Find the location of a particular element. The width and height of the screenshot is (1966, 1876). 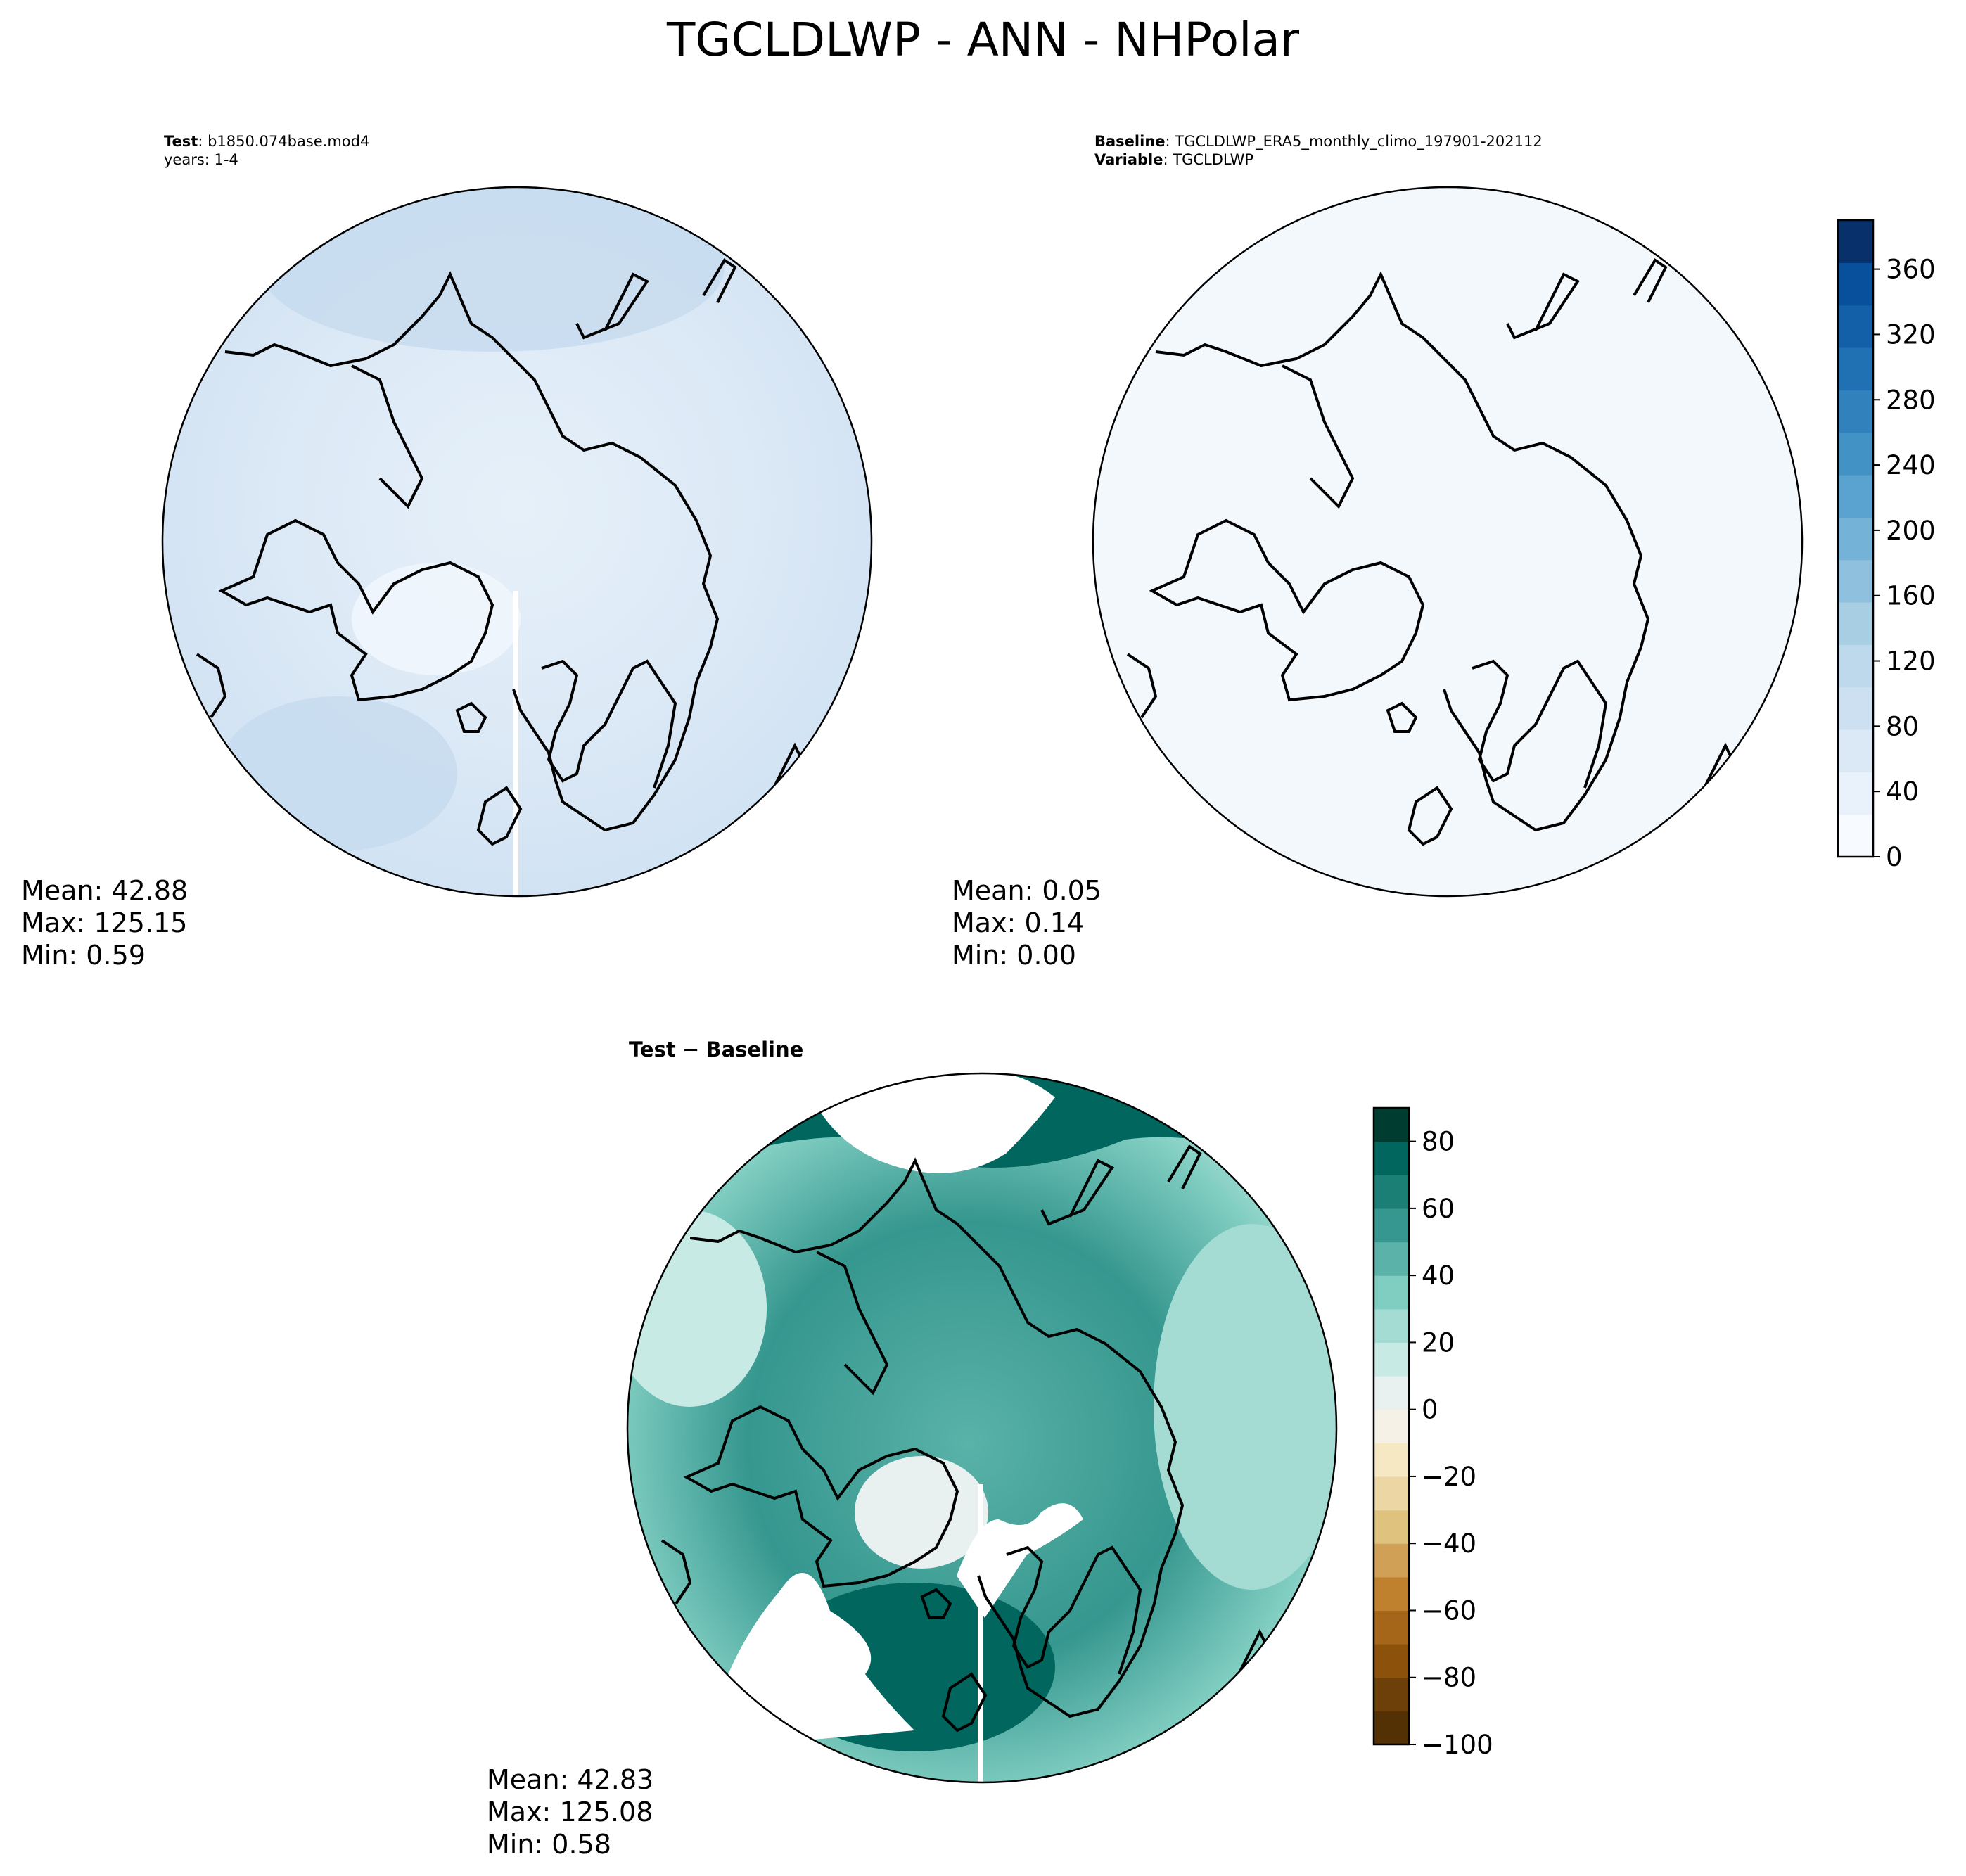

test-min: Min: 0.59 is located at coordinates (83, 955).